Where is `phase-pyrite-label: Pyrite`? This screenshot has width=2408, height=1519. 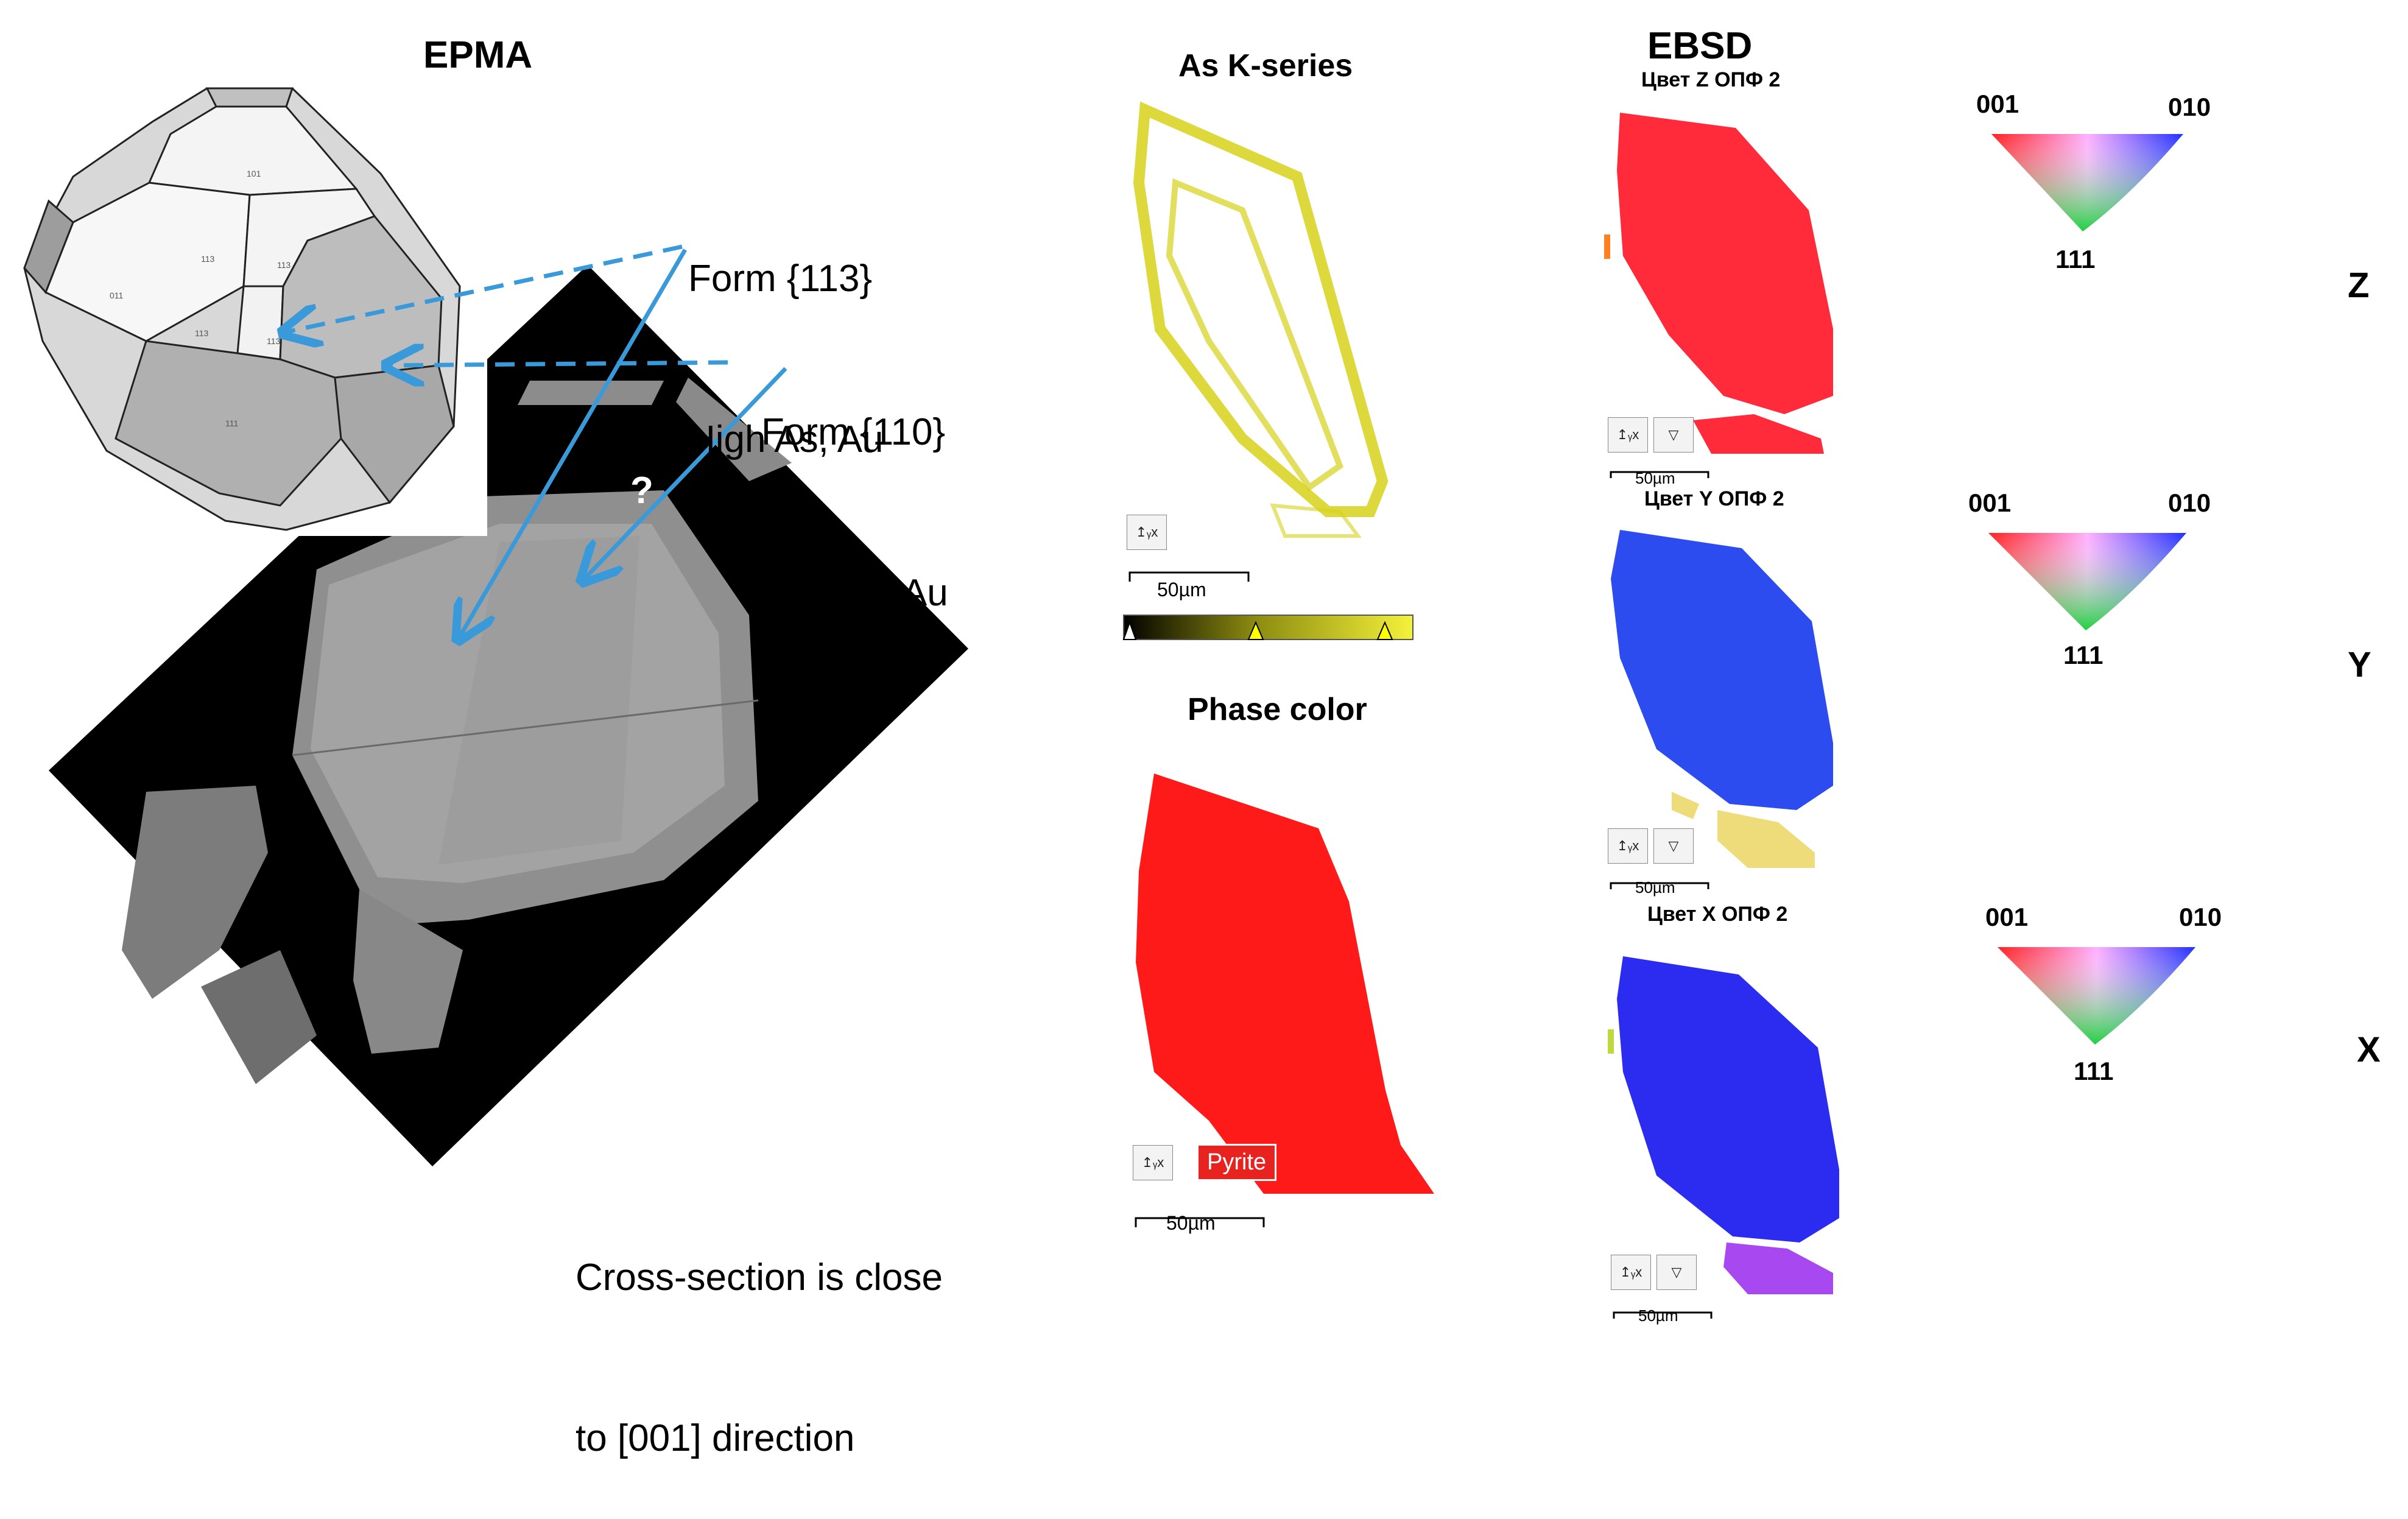 phase-pyrite-label: Pyrite is located at coordinates (1237, 1162).